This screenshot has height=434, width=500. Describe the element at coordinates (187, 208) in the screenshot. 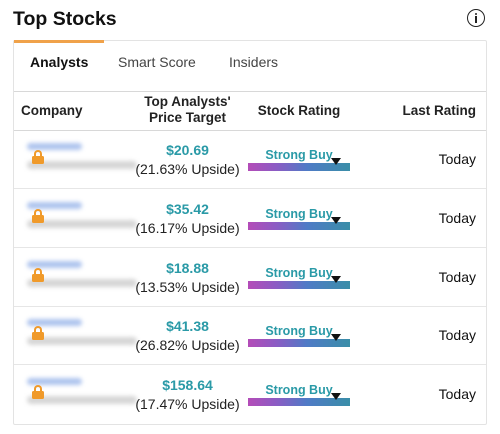

I see `price-target: $35.42` at that location.